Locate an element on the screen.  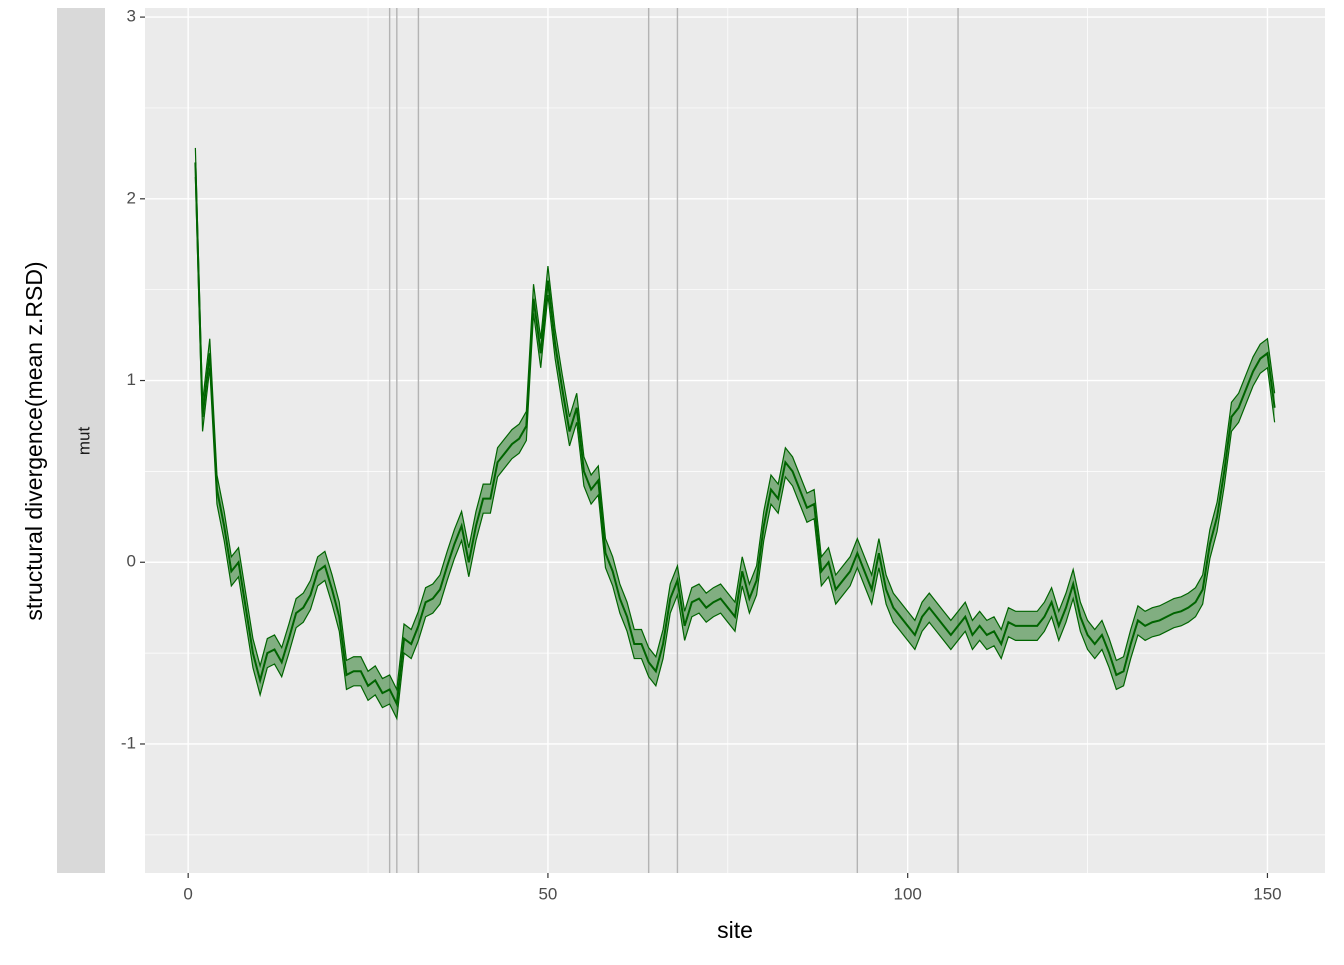
y-tick-label: 0 is located at coordinates (131, 561).